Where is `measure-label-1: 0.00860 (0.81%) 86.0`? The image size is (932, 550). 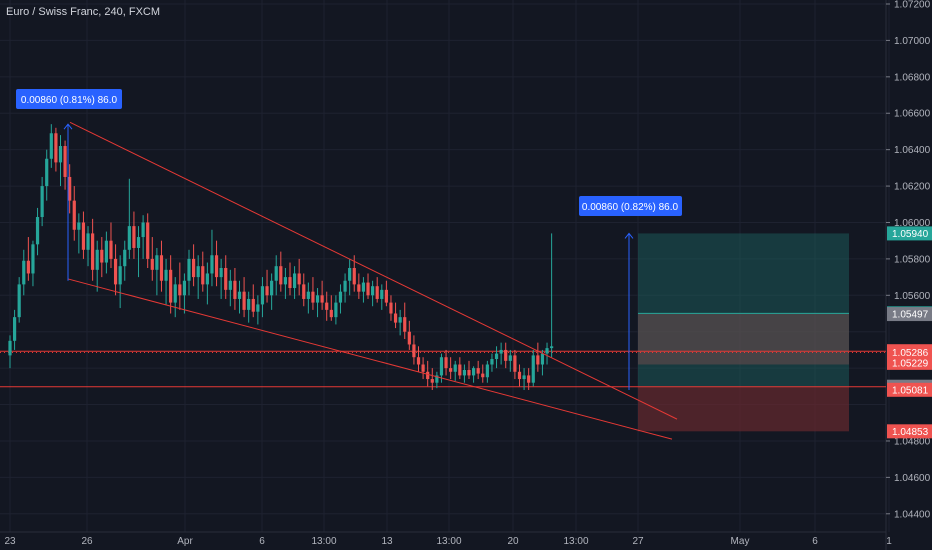 measure-label-1: 0.00860 (0.81%) 86.0 is located at coordinates (69, 100).